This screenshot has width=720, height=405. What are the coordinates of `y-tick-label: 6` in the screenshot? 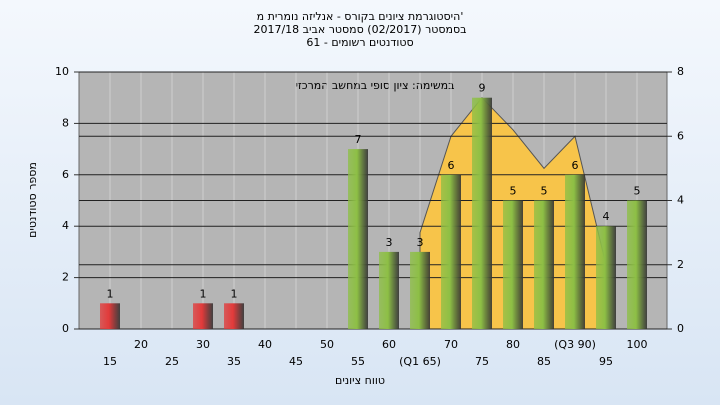 It's located at (65, 174).